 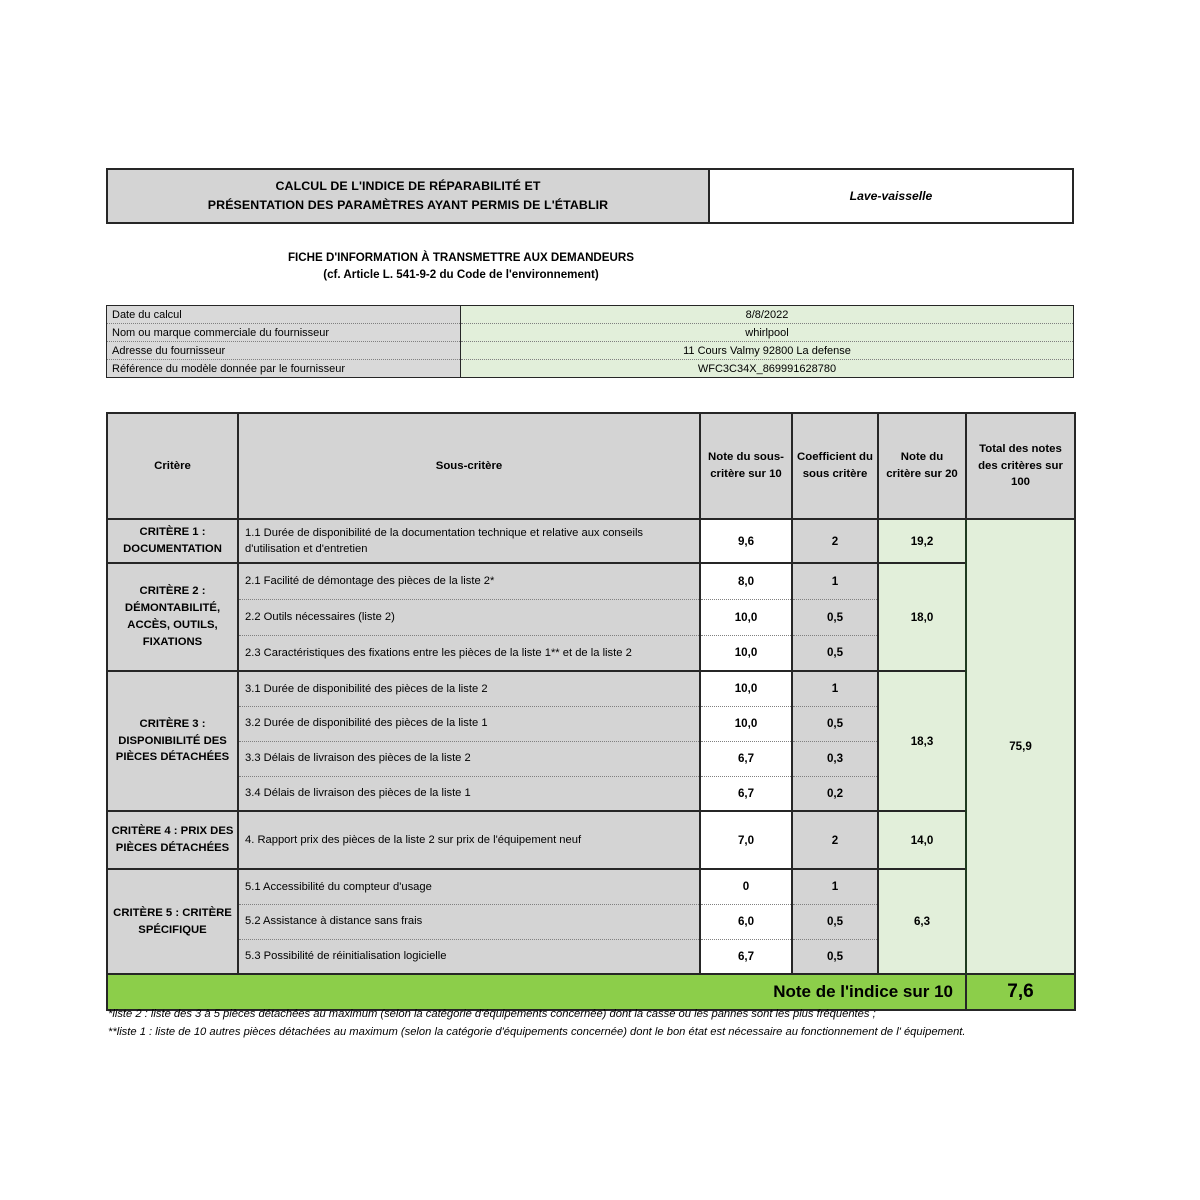 I want to click on criterion-note20-1: 19,2, so click(x=922, y=540).